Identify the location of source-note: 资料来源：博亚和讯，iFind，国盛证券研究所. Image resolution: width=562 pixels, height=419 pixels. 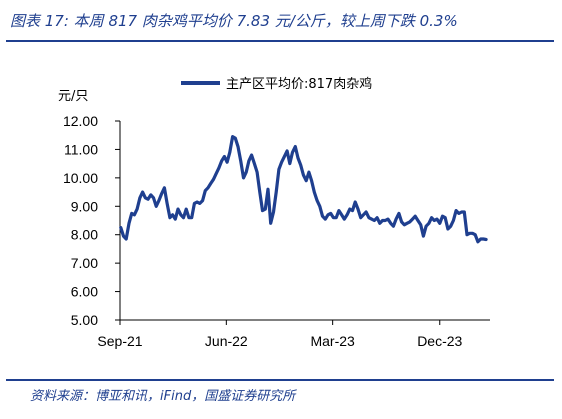
(163, 396).